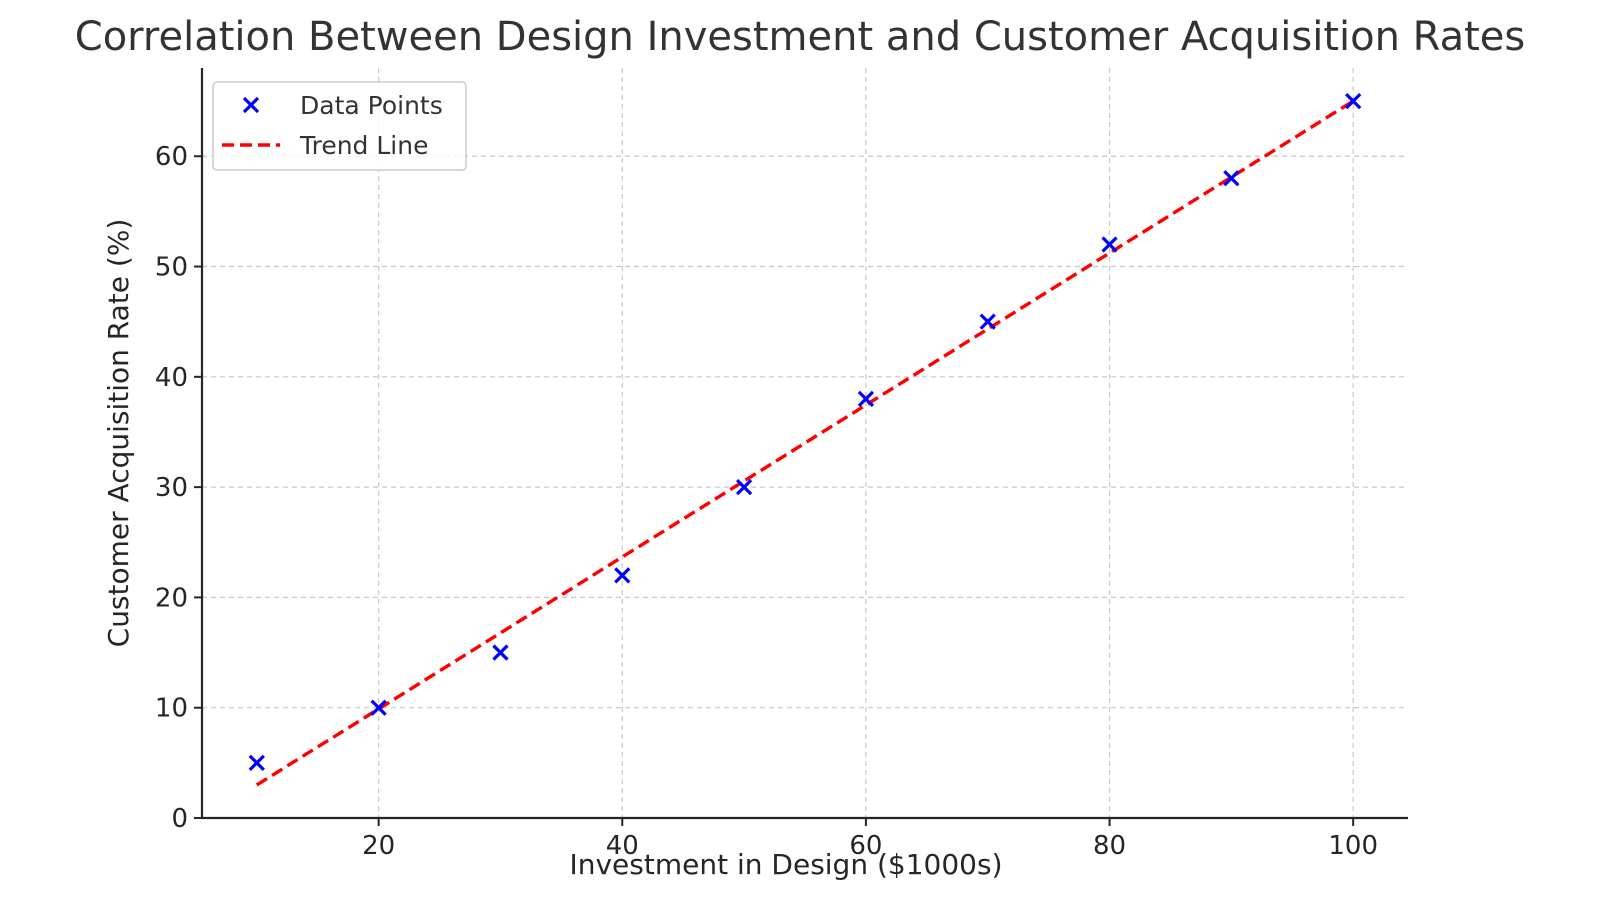  I want to click on x-tick-label: 100, so click(1353, 846).